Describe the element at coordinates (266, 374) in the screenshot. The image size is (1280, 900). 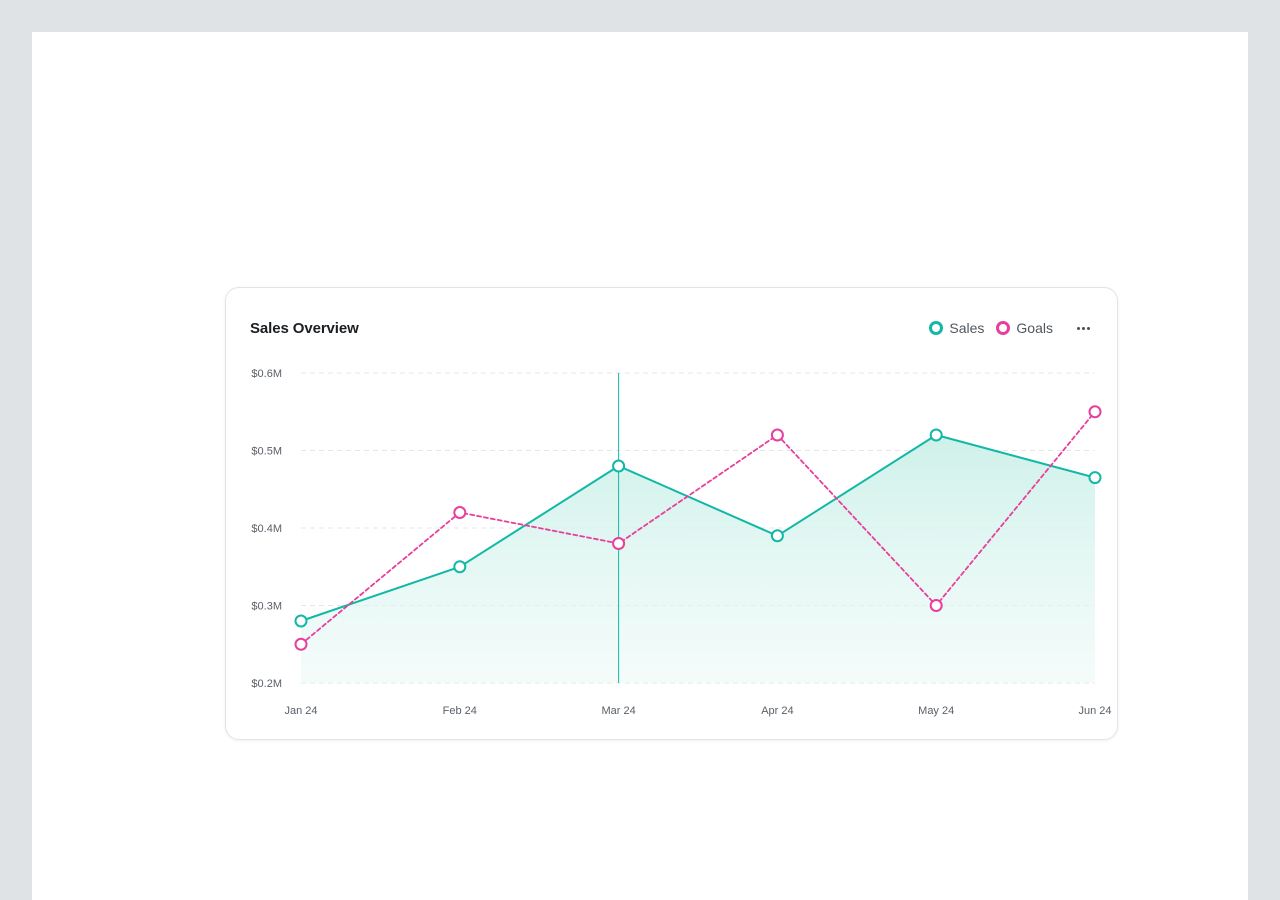
I see `y-tick-label: $0.6M` at that location.